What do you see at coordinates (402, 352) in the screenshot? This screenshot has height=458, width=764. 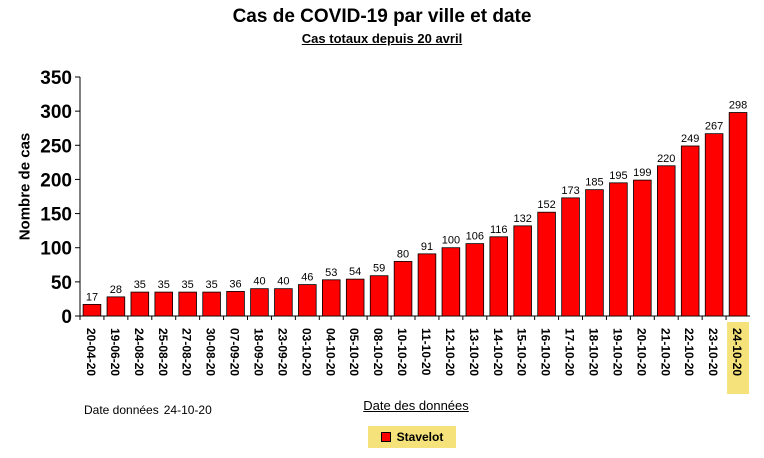 I see `x-tick-label: 10-10-20` at bounding box center [402, 352].